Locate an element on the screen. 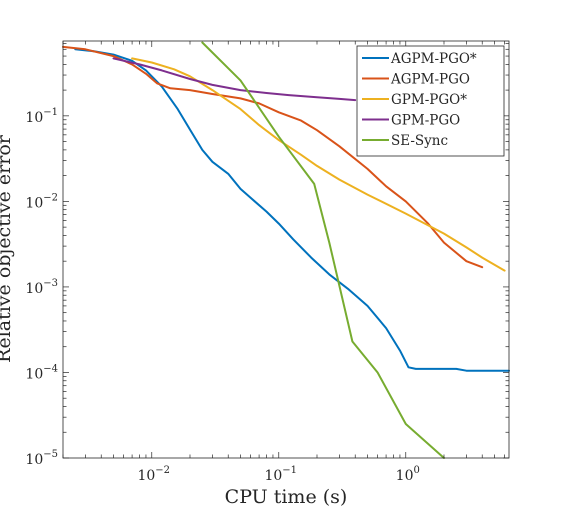  x-tick-label: 10⁻¹ is located at coordinates (280, 474).